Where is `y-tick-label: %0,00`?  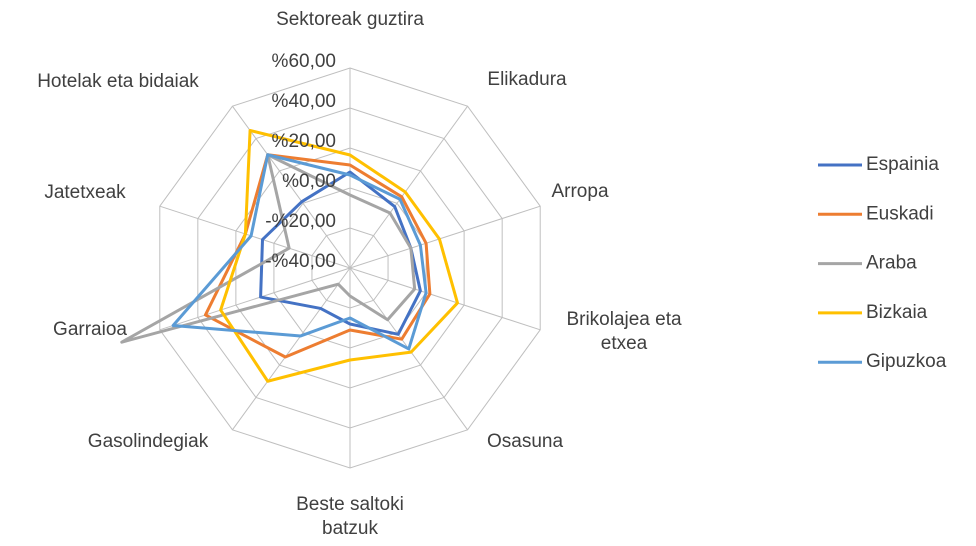 y-tick-label: %0,00 is located at coordinates (309, 181).